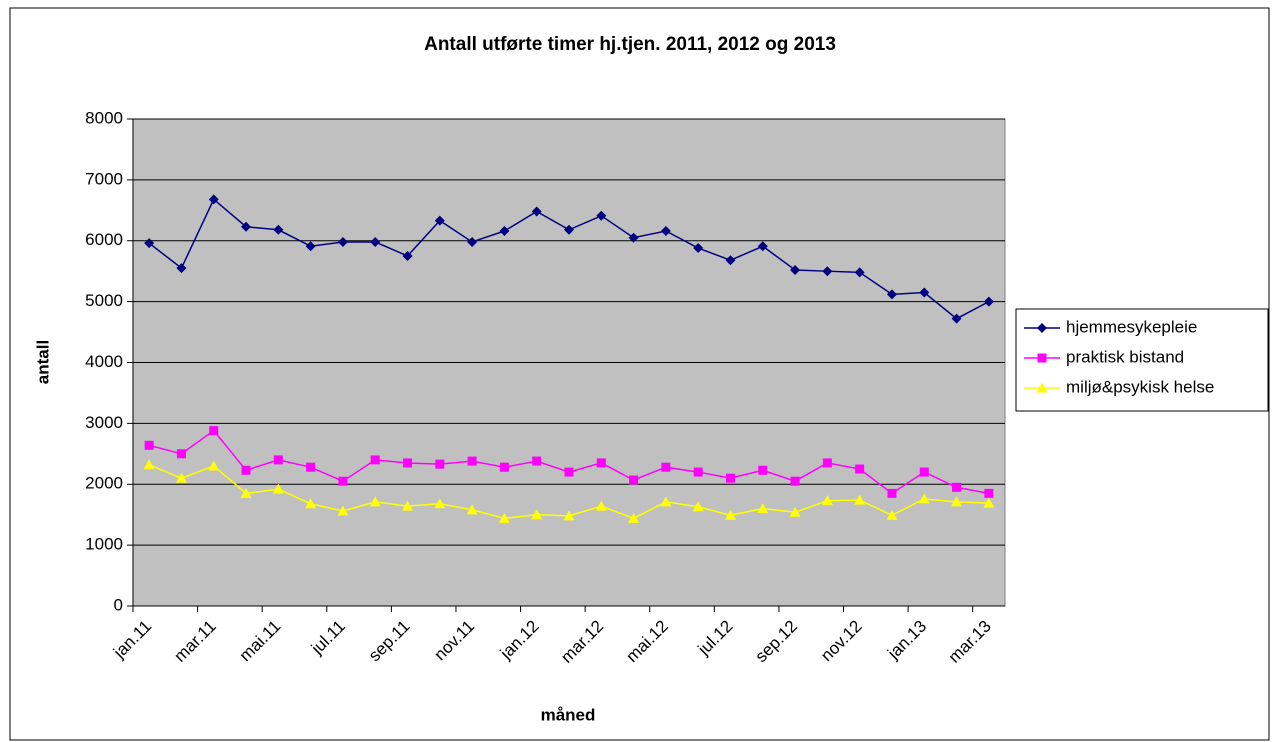  I want to click on legend-label: praktisk bistand, so click(1125, 356).